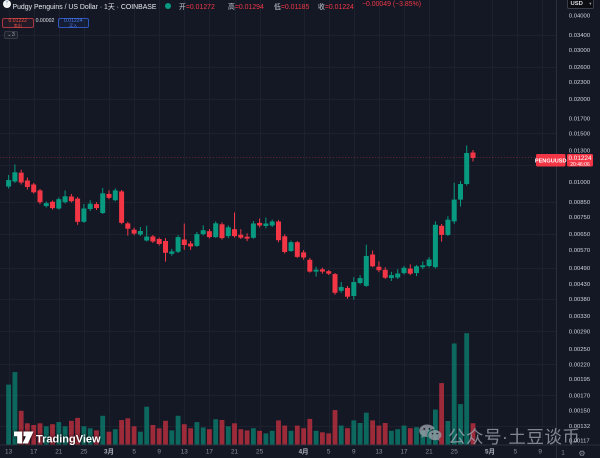 The height and width of the screenshot is (458, 600). What do you see at coordinates (580, 300) in the screenshot?
I see `svg-text: 0.00380` at bounding box center [580, 300].